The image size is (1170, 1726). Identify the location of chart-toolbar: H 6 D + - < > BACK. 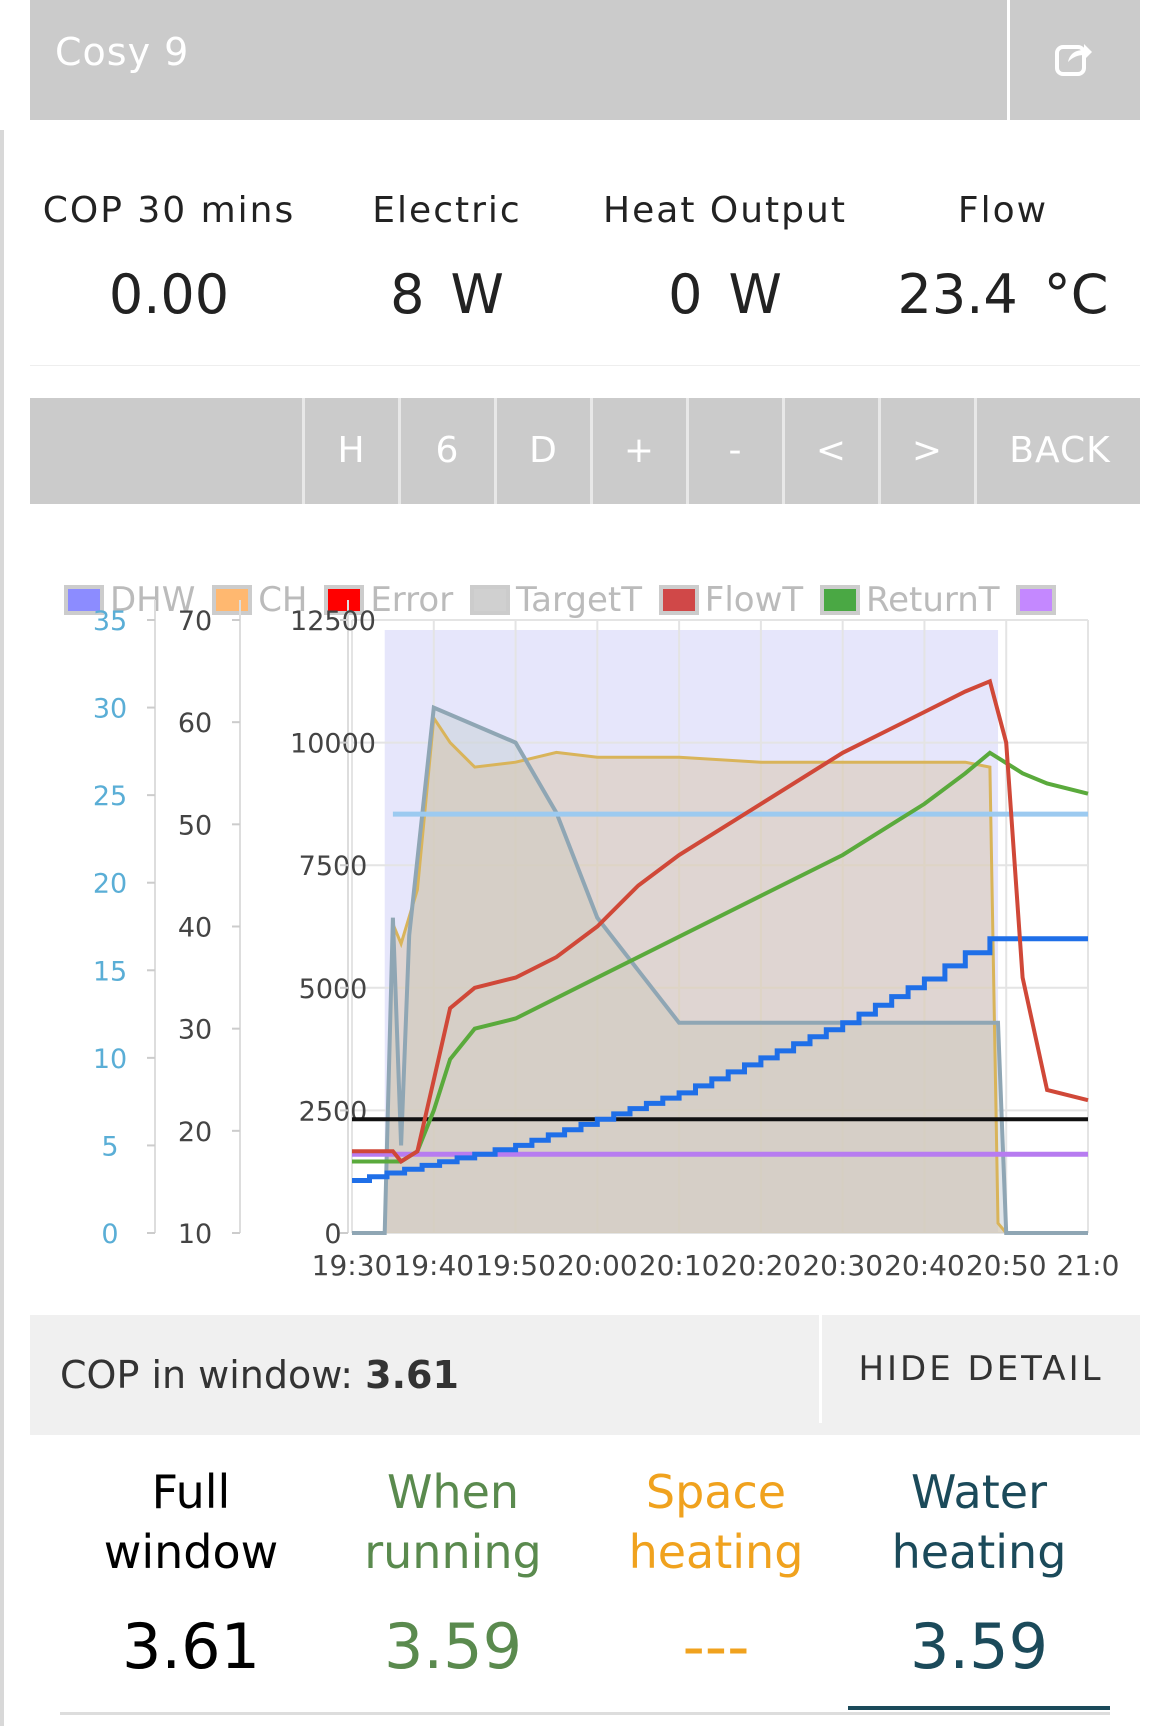
(585, 451).